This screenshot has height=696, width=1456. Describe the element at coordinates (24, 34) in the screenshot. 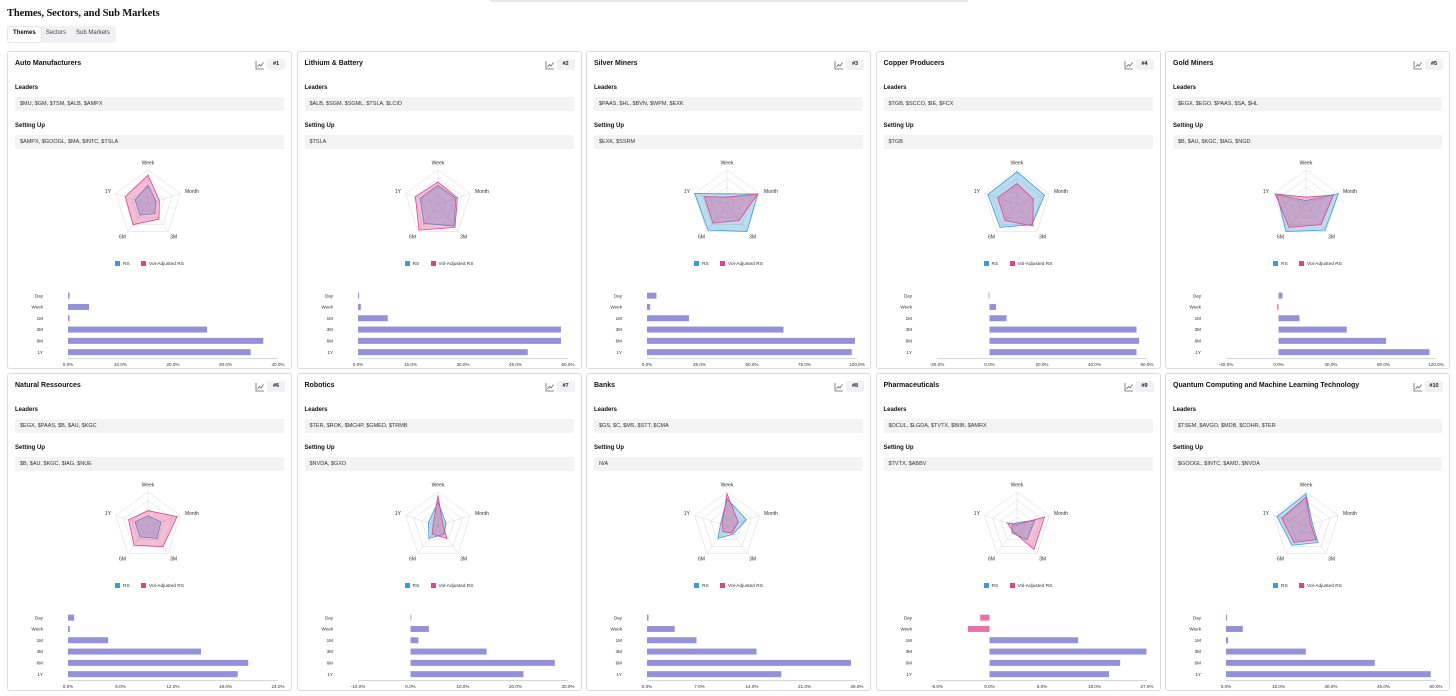

I see `tab-themes: Themes` at that location.